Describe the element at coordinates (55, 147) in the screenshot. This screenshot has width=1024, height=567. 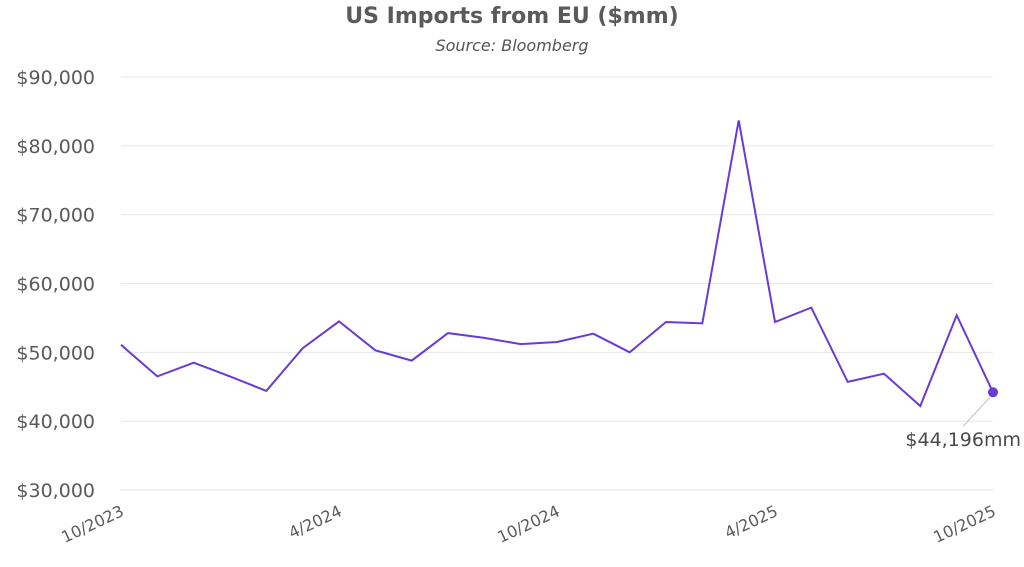
I see `y-tick-label: $80,000` at that location.